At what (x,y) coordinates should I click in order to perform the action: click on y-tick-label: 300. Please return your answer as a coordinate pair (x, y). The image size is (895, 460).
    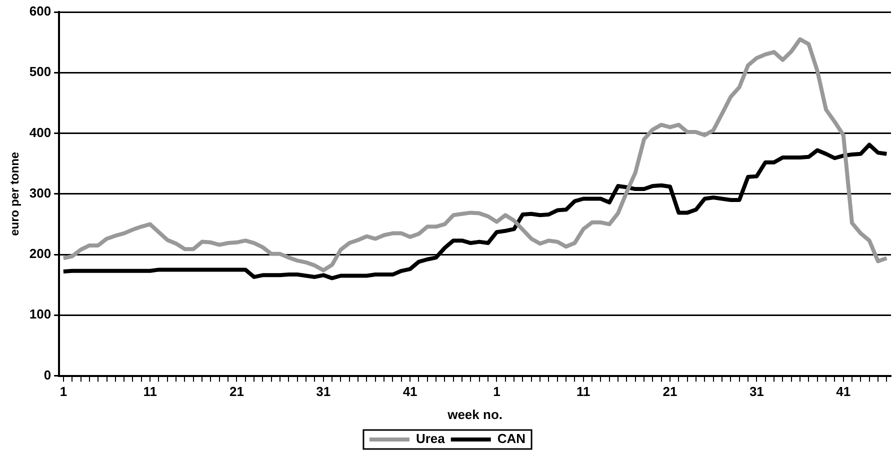
    Looking at the image, I should click on (40, 192).